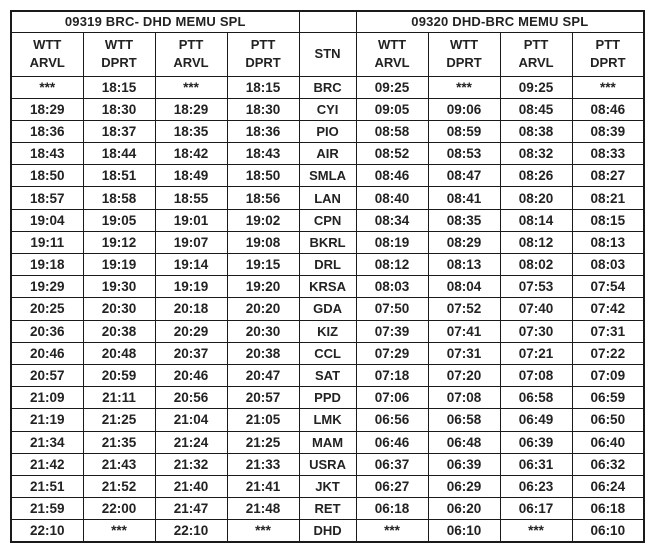 Image resolution: width=649 pixels, height=551 pixels. Describe the element at coordinates (191, 287) in the screenshot. I see `time-cell: 19:19` at that location.